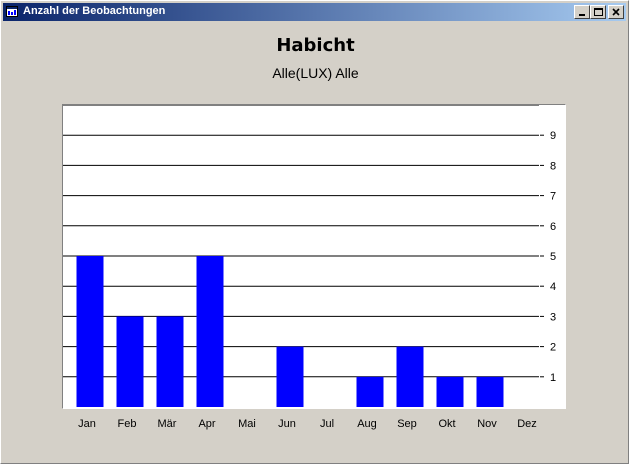  I want to click on x-axis-labels: Jan Feb Mär Apr Mai Jun Jul Aug Sep Okt Nov Dez, so click(307, 424).